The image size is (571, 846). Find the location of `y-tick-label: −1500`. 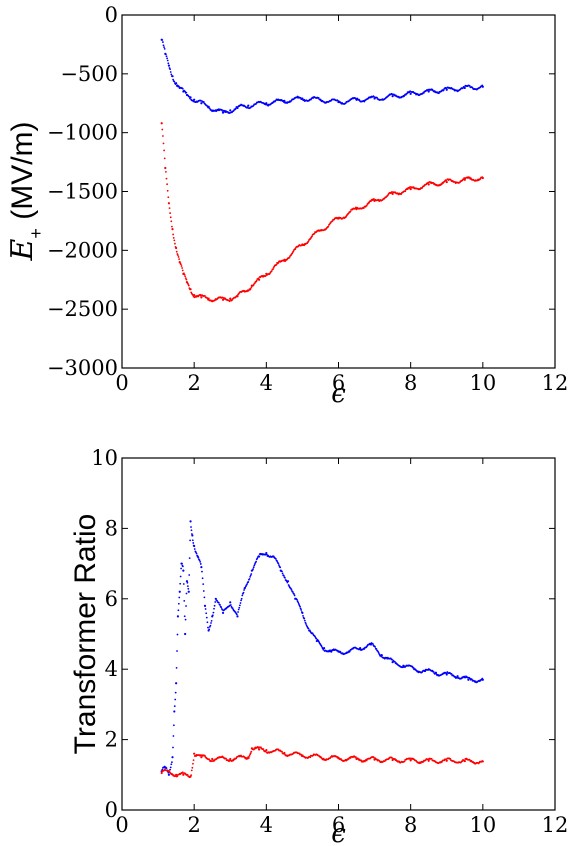

y-tick-label: −1500 is located at coordinates (82, 192).